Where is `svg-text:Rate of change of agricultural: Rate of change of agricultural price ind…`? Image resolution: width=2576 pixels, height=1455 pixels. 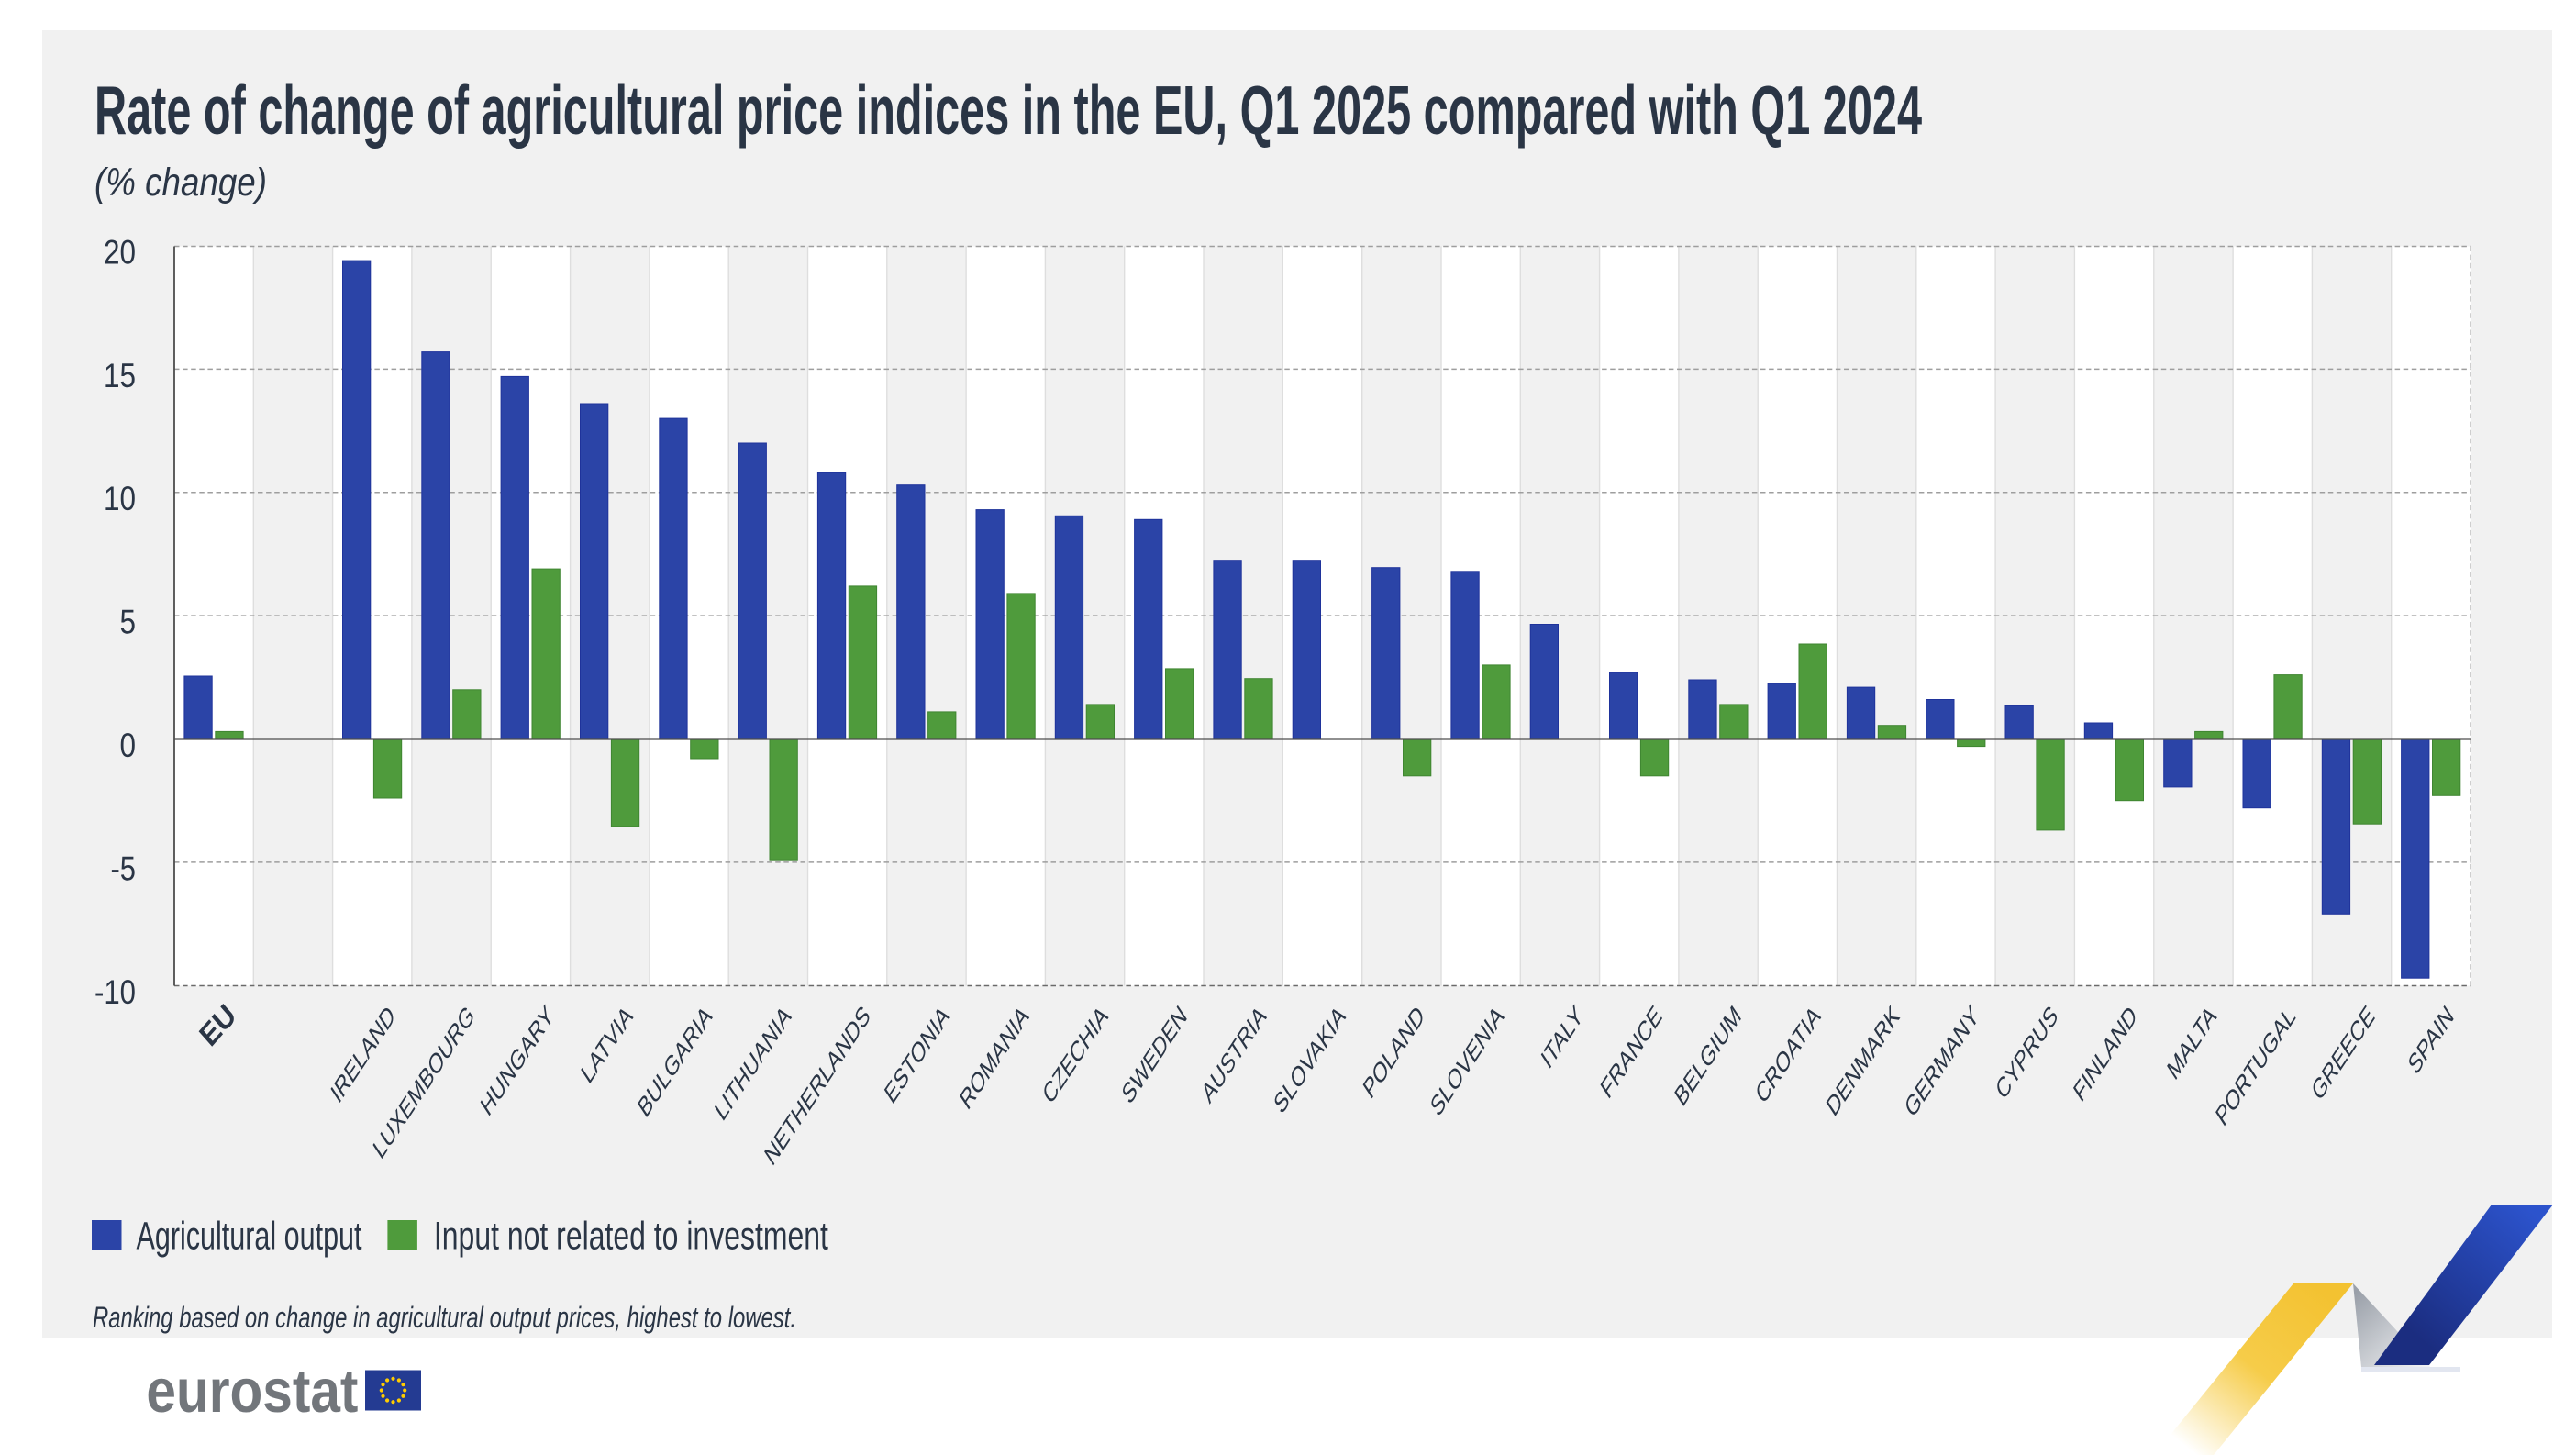 svg-text:Rate of change of agricultural: Rate of change of agricultural price ind… is located at coordinates (1008, 110).